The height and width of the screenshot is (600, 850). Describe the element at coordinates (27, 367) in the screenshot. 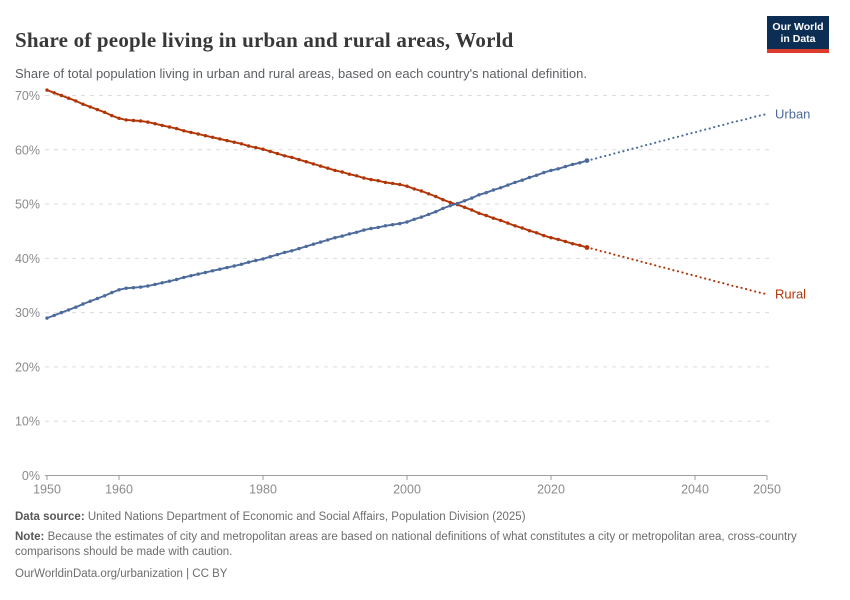

I see `svg-text: 20%` at that location.